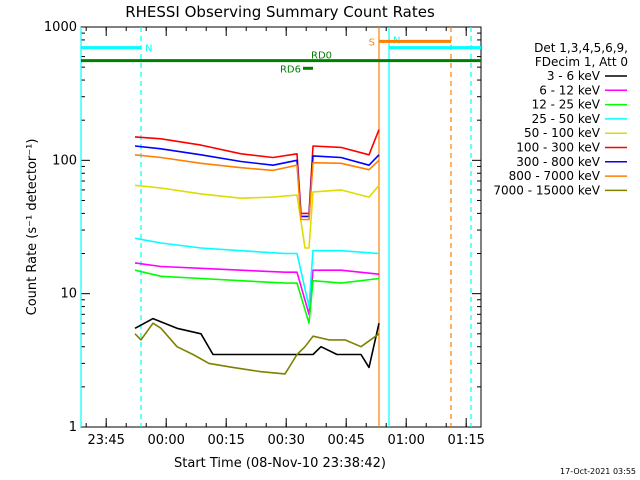  What do you see at coordinates (405, 440) in the screenshot?
I see `x-tick-label: 01:00` at bounding box center [405, 440].